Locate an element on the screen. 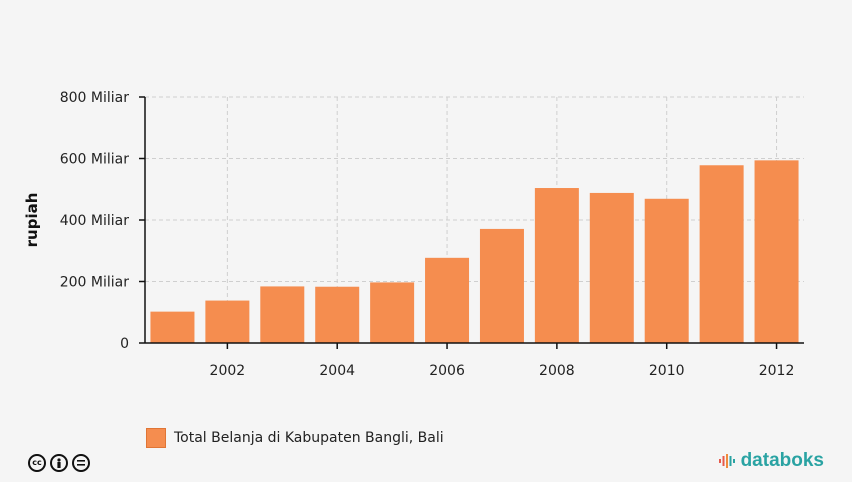  y-tick-label: 200 Miliar is located at coordinates (94, 283).